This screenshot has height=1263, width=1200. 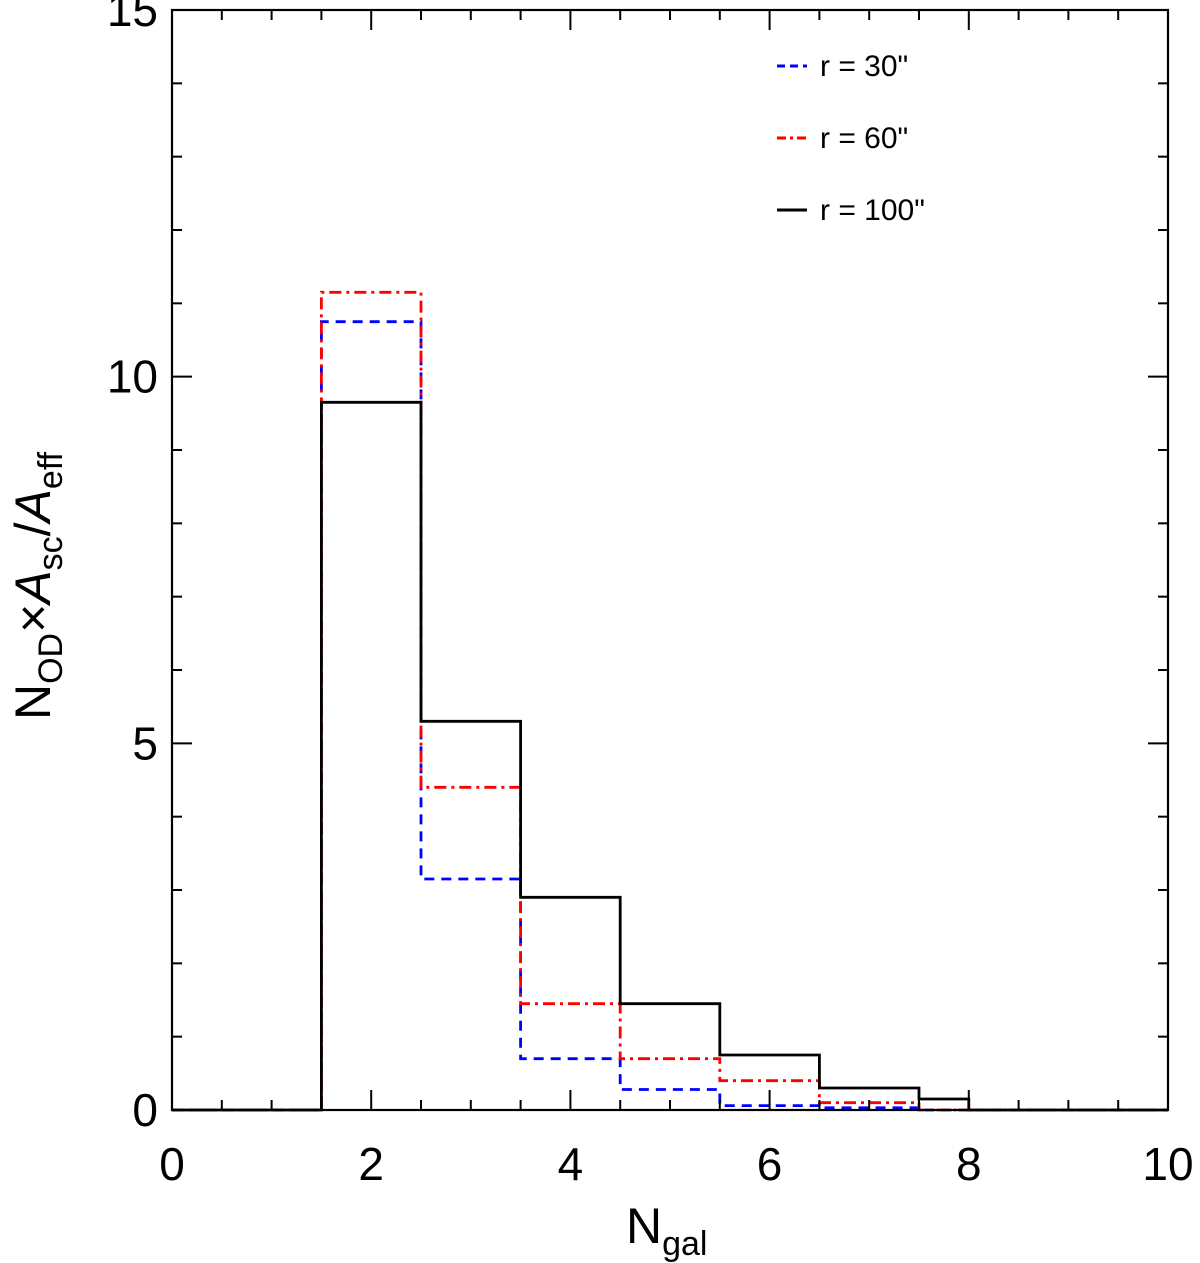 I want to click on y-tick-label: 15, so click(x=132, y=18).